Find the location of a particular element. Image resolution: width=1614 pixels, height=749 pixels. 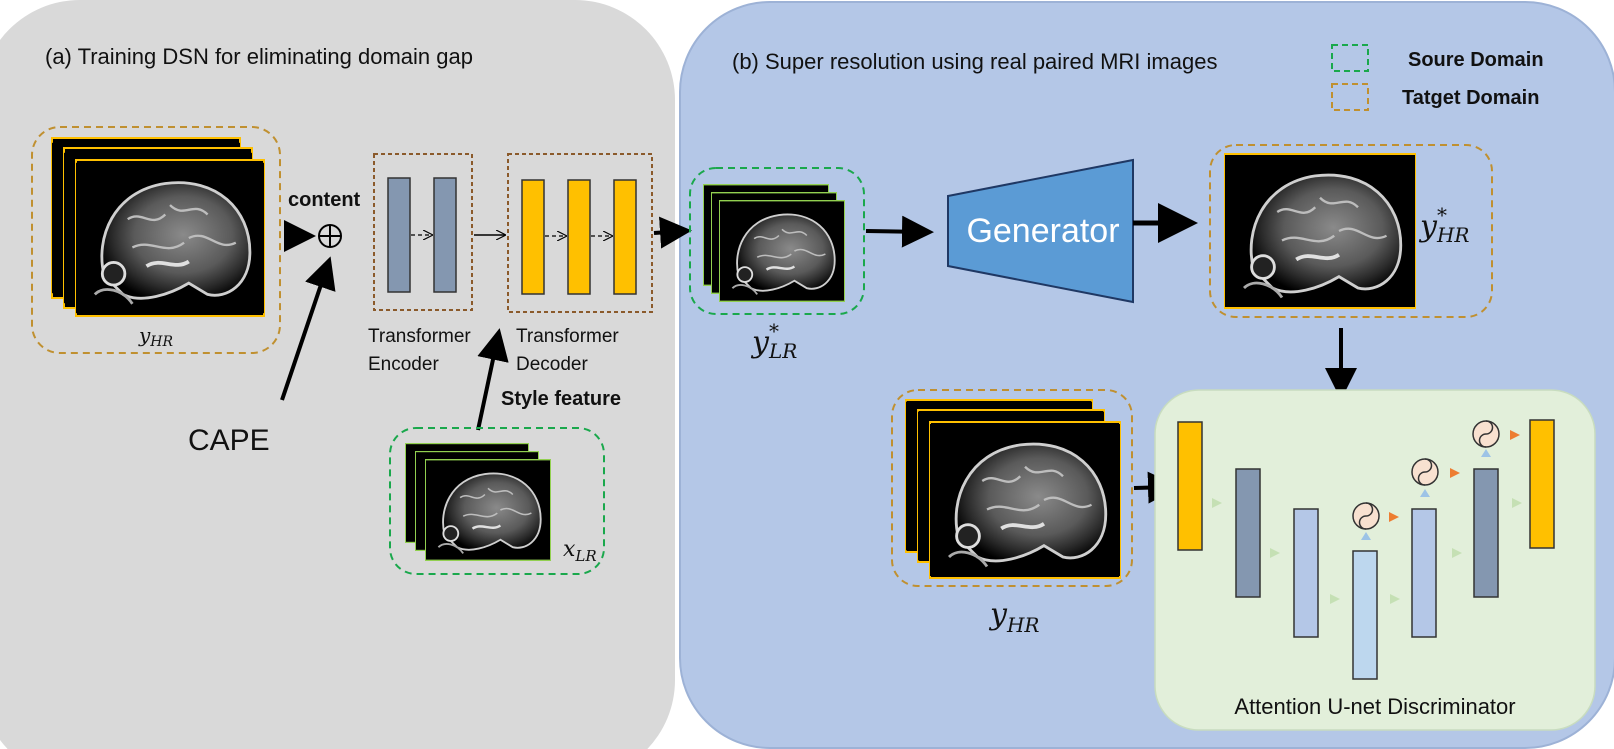

y-hr-star-group is located at coordinates (1351, 231).